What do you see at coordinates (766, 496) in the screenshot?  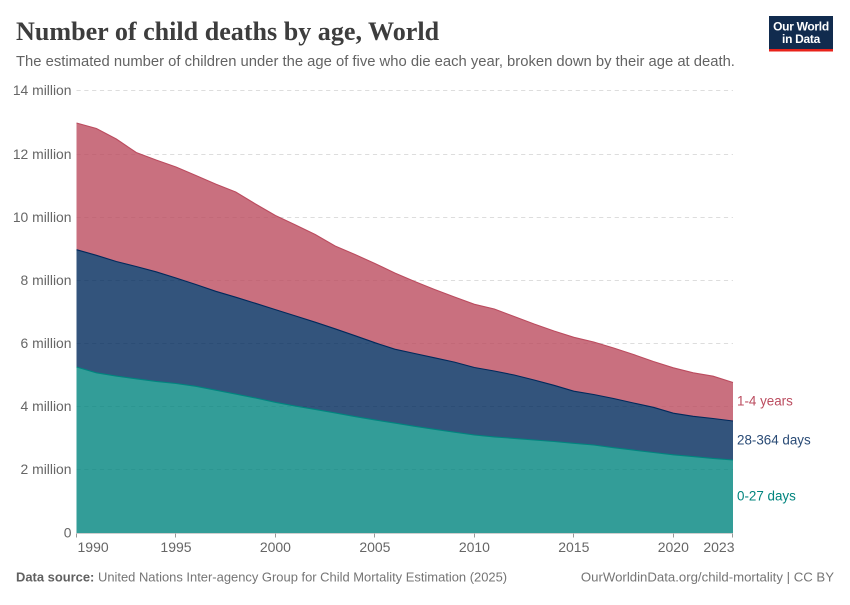 I see `svg-text: 0-27 days` at bounding box center [766, 496].